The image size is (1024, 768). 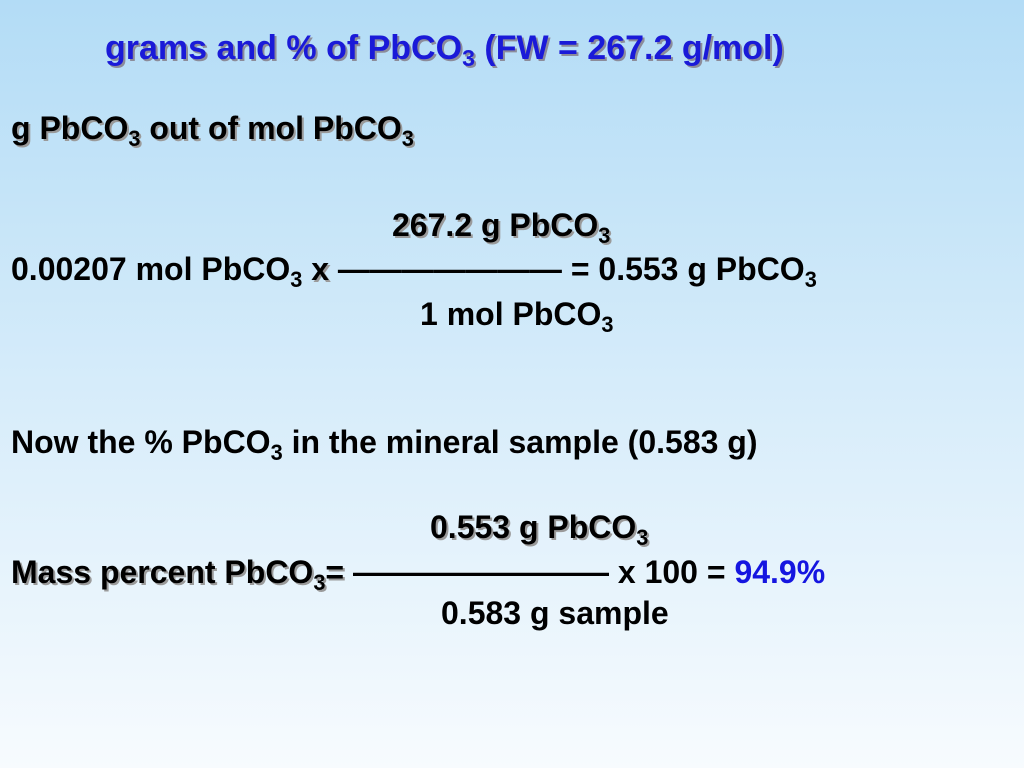 What do you see at coordinates (533, 527) in the screenshot?
I see `calc2-numerator-text: 0.553 g PbCO` at bounding box center [533, 527].